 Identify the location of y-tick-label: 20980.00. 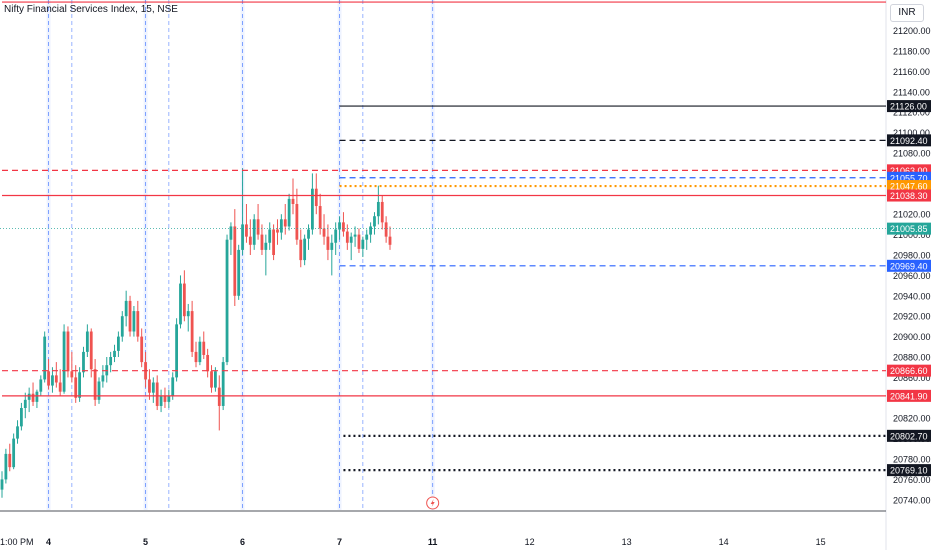
(912, 256).